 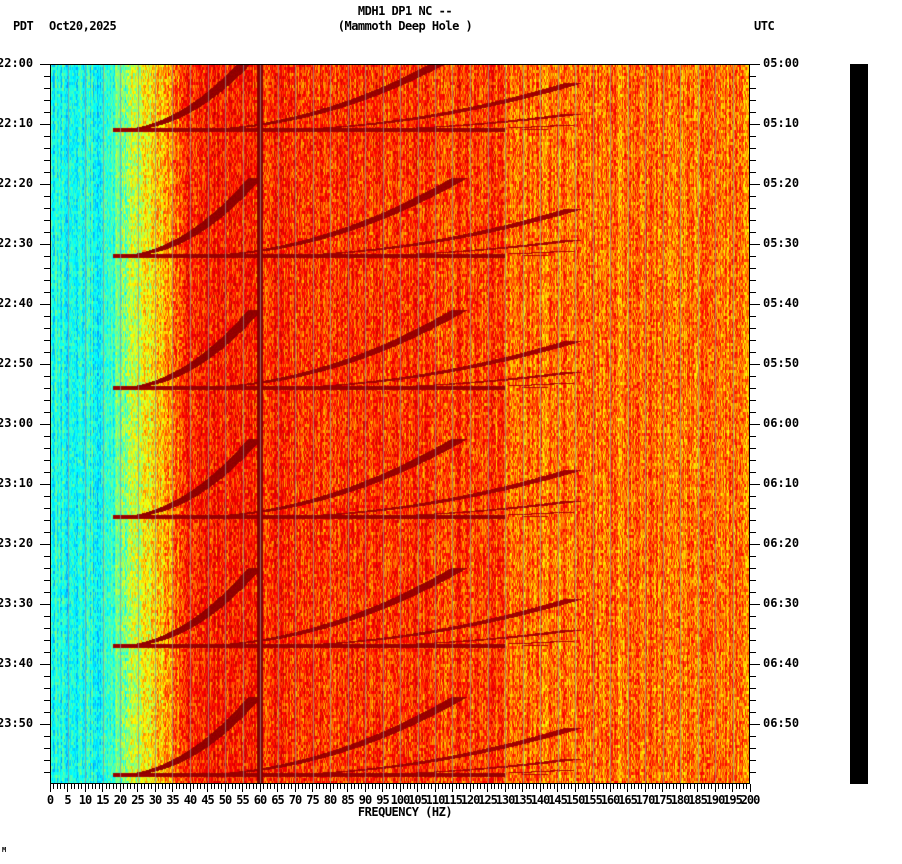 What do you see at coordinates (17, 723) in the screenshot?
I see `y-tick-label-left: 23:50` at bounding box center [17, 723].